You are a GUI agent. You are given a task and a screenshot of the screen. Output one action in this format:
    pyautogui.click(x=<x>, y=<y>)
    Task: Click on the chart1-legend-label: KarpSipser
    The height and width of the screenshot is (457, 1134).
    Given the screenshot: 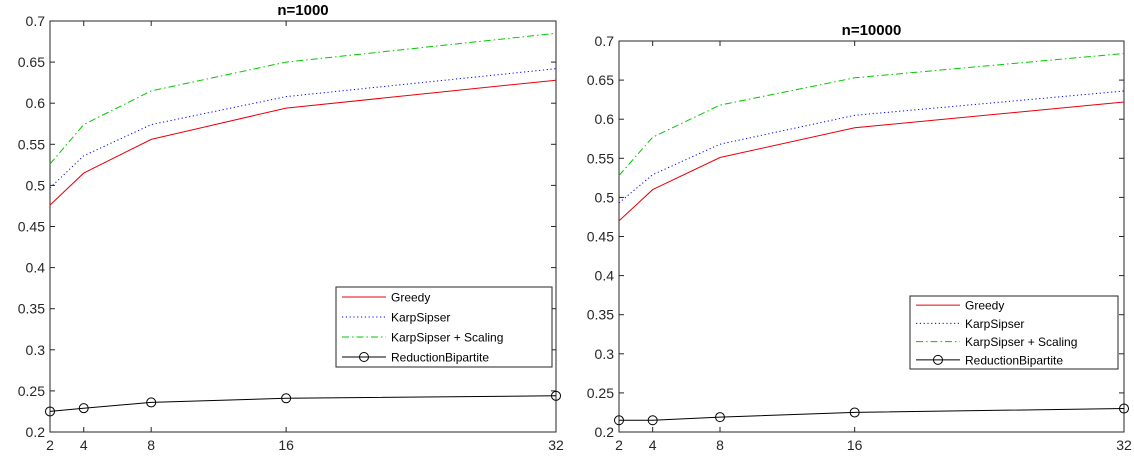 What is the action you would take?
    pyautogui.click(x=420, y=318)
    